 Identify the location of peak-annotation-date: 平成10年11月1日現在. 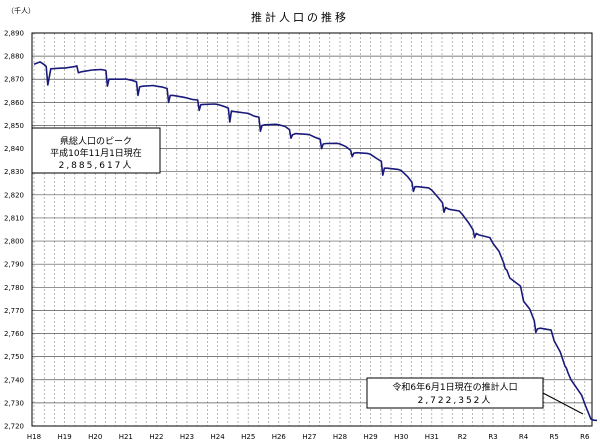
(96, 153).